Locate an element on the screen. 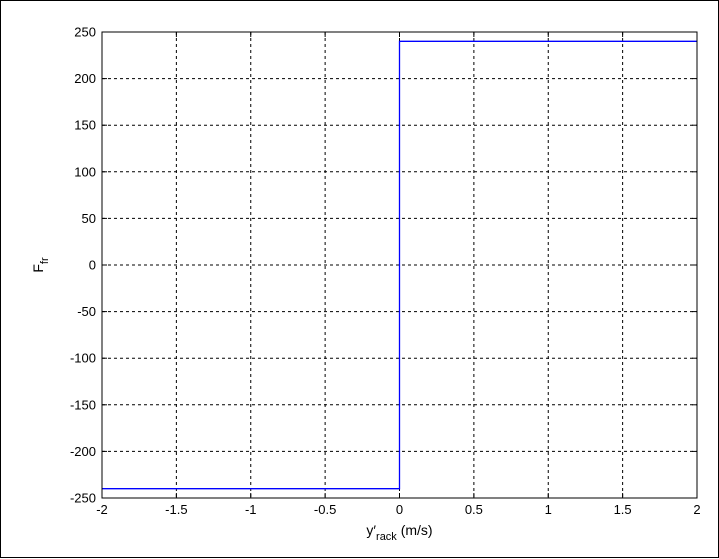 This screenshot has height=559, width=719. y-tick-label: -150 is located at coordinates (83, 404).